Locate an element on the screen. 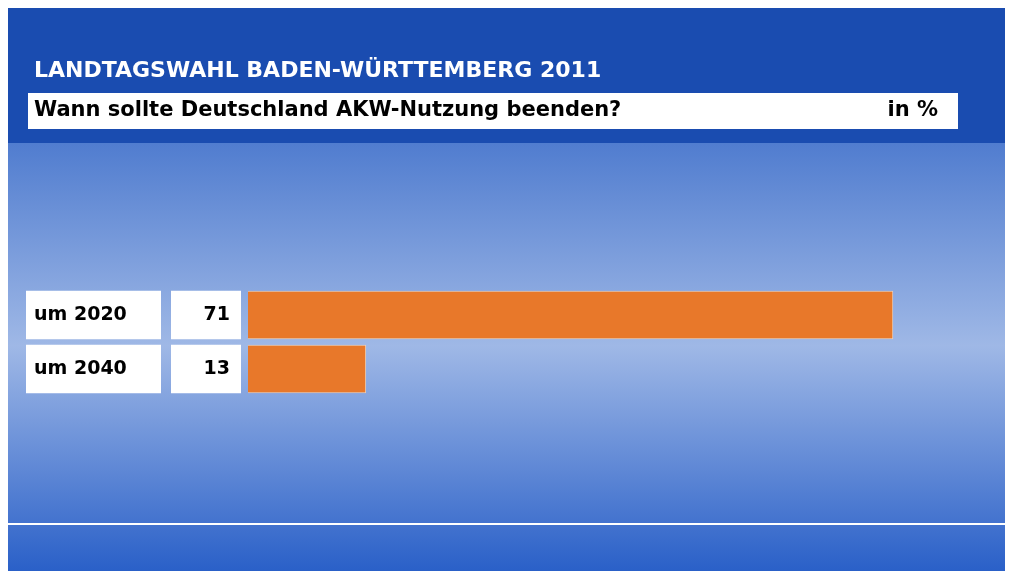 This screenshot has width=1013, height=579. chart-title: LANDTAGSWAHL BADEN-WÜRTTEMBERG 2011 is located at coordinates (318, 69).